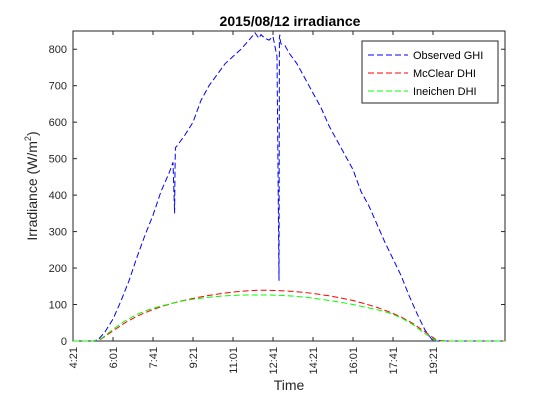 This screenshot has height=420, width=560. What do you see at coordinates (289, 385) in the screenshot?
I see `x-axis-label: Time` at bounding box center [289, 385].